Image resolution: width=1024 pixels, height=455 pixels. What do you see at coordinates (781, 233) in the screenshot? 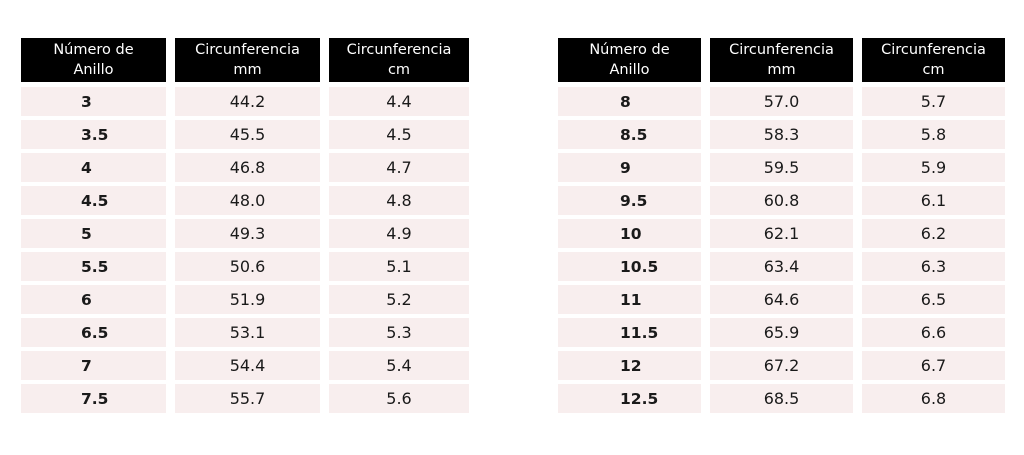
I see `cell-circumference-mm: 62.1` at bounding box center [781, 233].